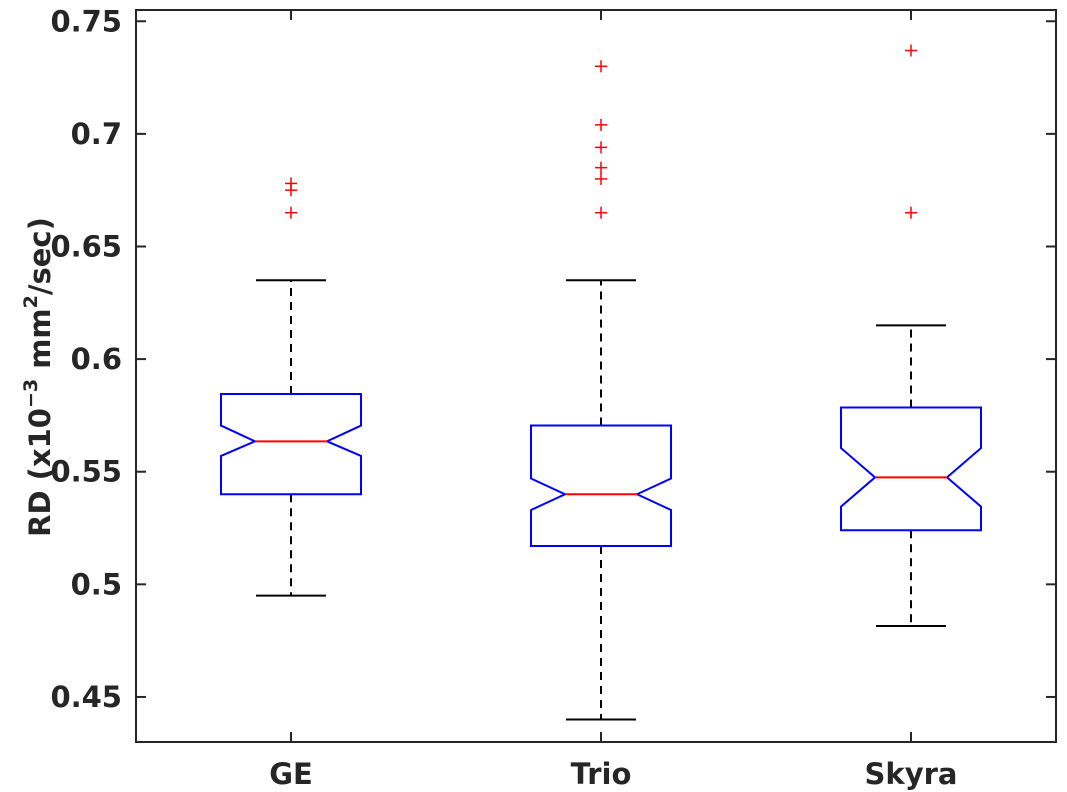 The image size is (1067, 792). Describe the element at coordinates (86, 472) in the screenshot. I see `y-tick-label: 0.55` at that location.